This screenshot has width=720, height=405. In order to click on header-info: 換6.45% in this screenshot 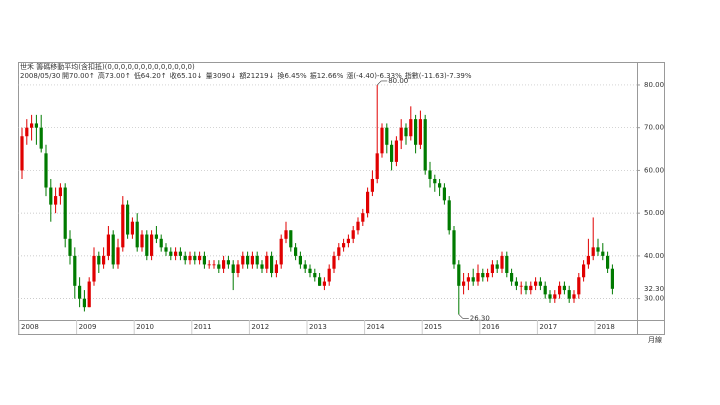, I will do `click(292, 75)`.